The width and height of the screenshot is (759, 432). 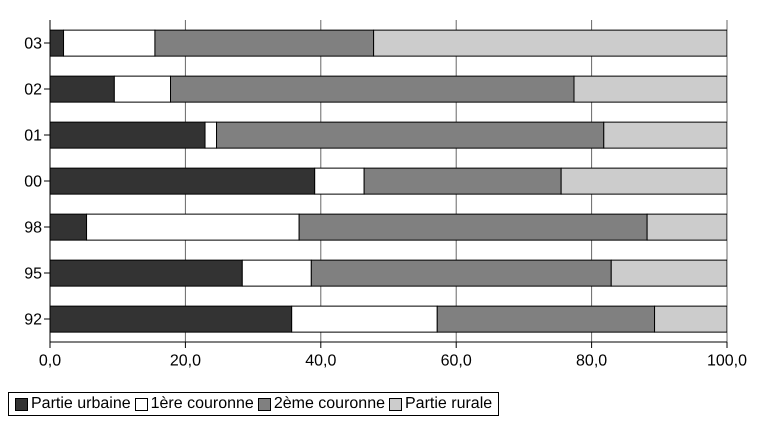 What do you see at coordinates (33, 274) in the screenshot?
I see `y-tick-label: 95` at bounding box center [33, 274].